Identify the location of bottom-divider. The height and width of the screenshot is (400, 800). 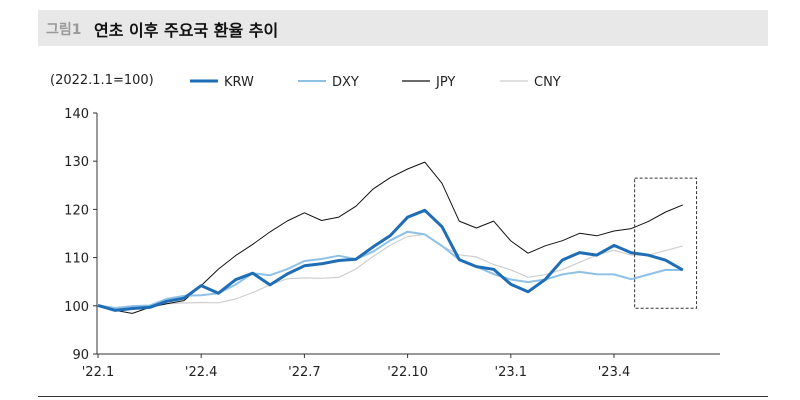
(403, 396).